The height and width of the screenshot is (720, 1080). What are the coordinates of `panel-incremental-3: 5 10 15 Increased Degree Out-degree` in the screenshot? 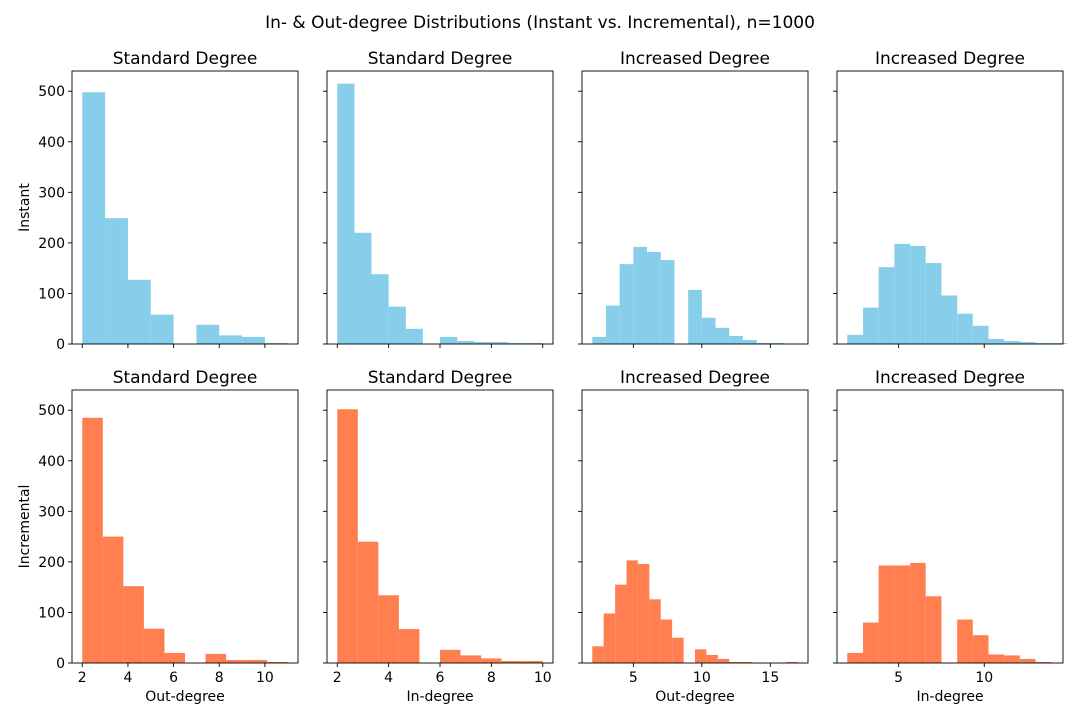 It's located at (693, 536).